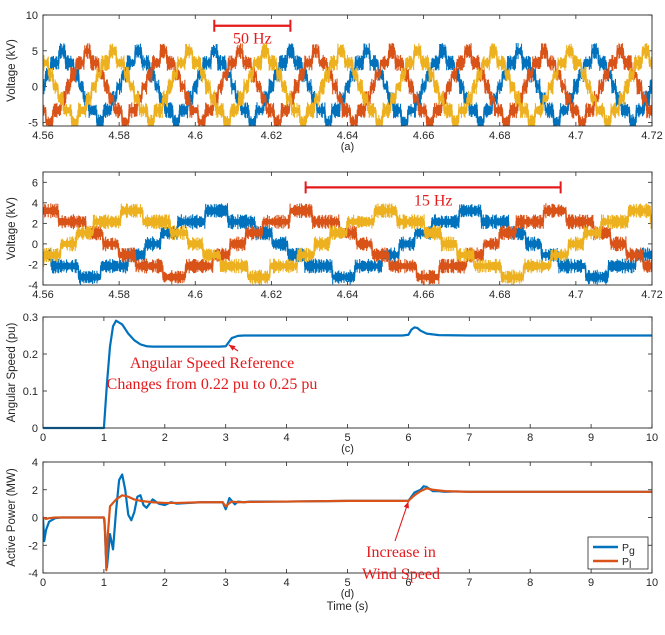 Image resolution: width=665 pixels, height=635 pixels. I want to click on y-tick-label: 0.1, so click(30, 392).